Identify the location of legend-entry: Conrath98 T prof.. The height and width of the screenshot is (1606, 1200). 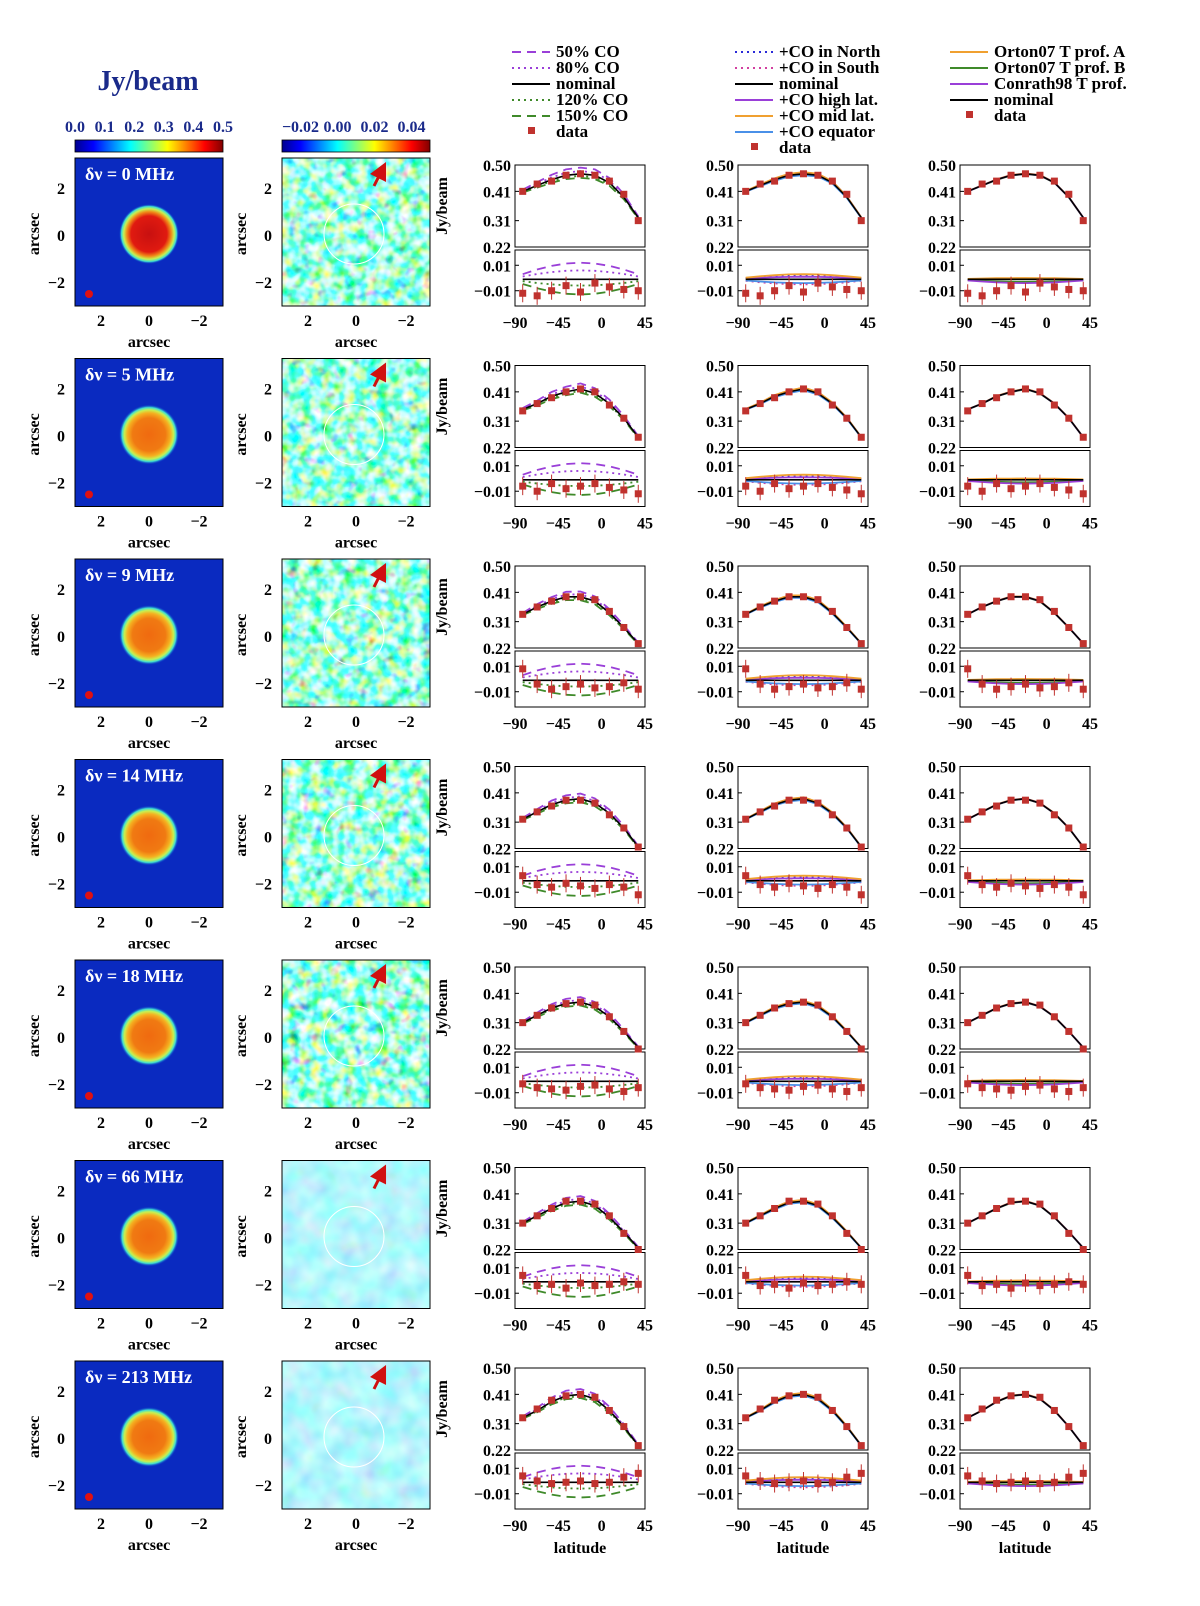
(1038, 83).